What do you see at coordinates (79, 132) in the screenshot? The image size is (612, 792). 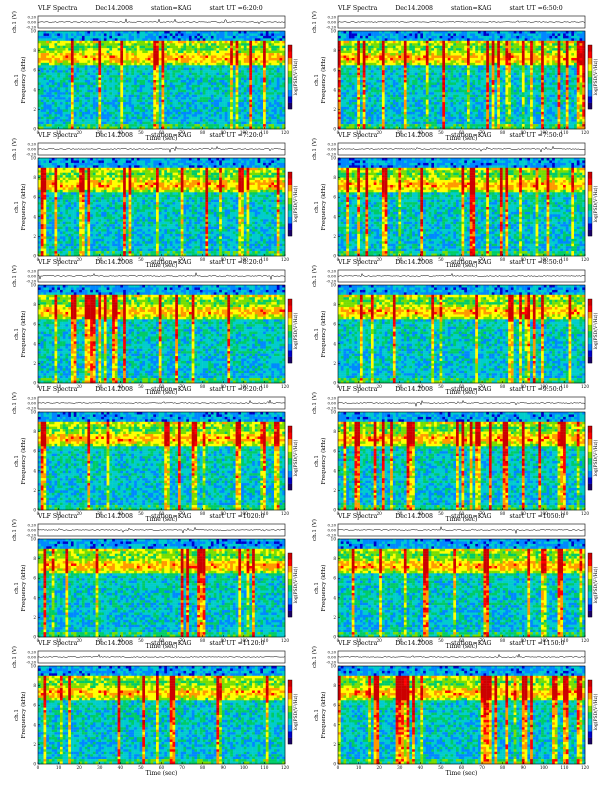 I see `x-tick-label: 20` at bounding box center [79, 132].